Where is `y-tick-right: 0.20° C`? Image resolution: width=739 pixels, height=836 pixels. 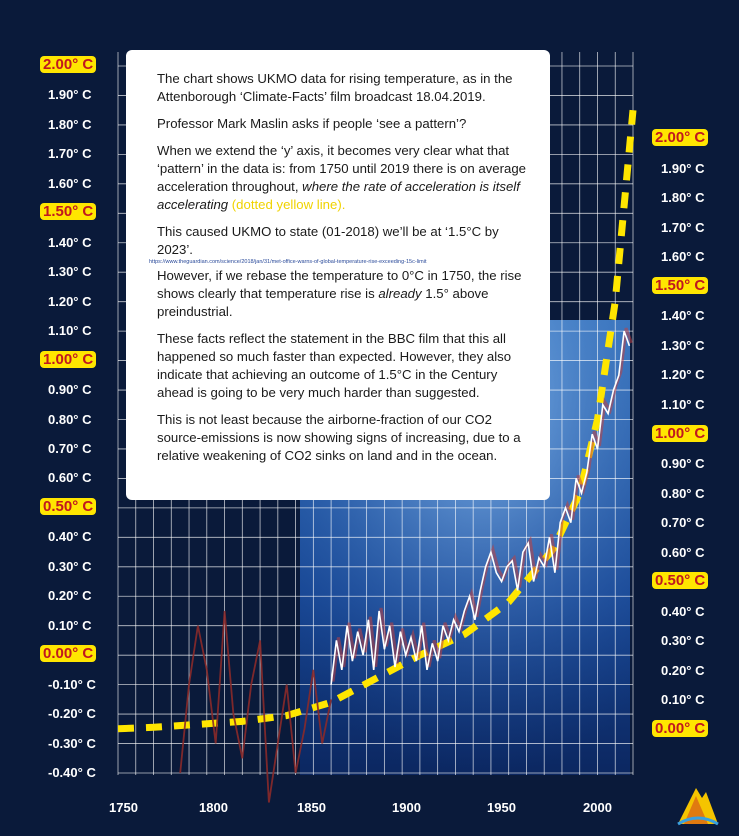
y-tick-right: 0.20° C is located at coordinates (683, 670).